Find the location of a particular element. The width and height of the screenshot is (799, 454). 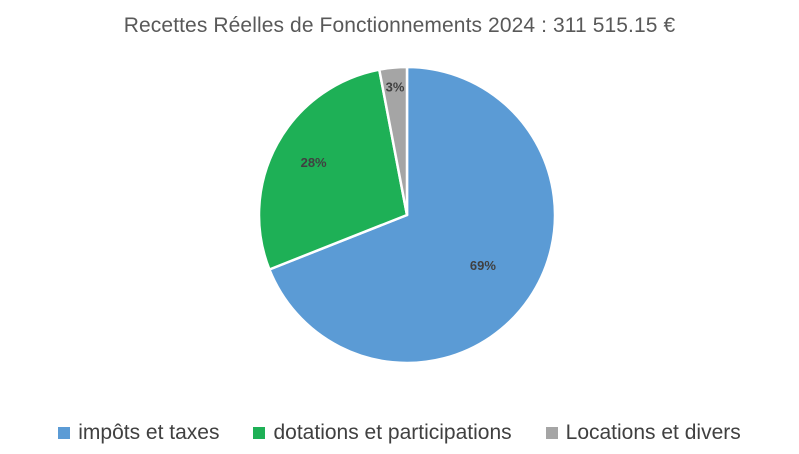

legend-item-dotations: dotations et participations is located at coordinates (382, 433).